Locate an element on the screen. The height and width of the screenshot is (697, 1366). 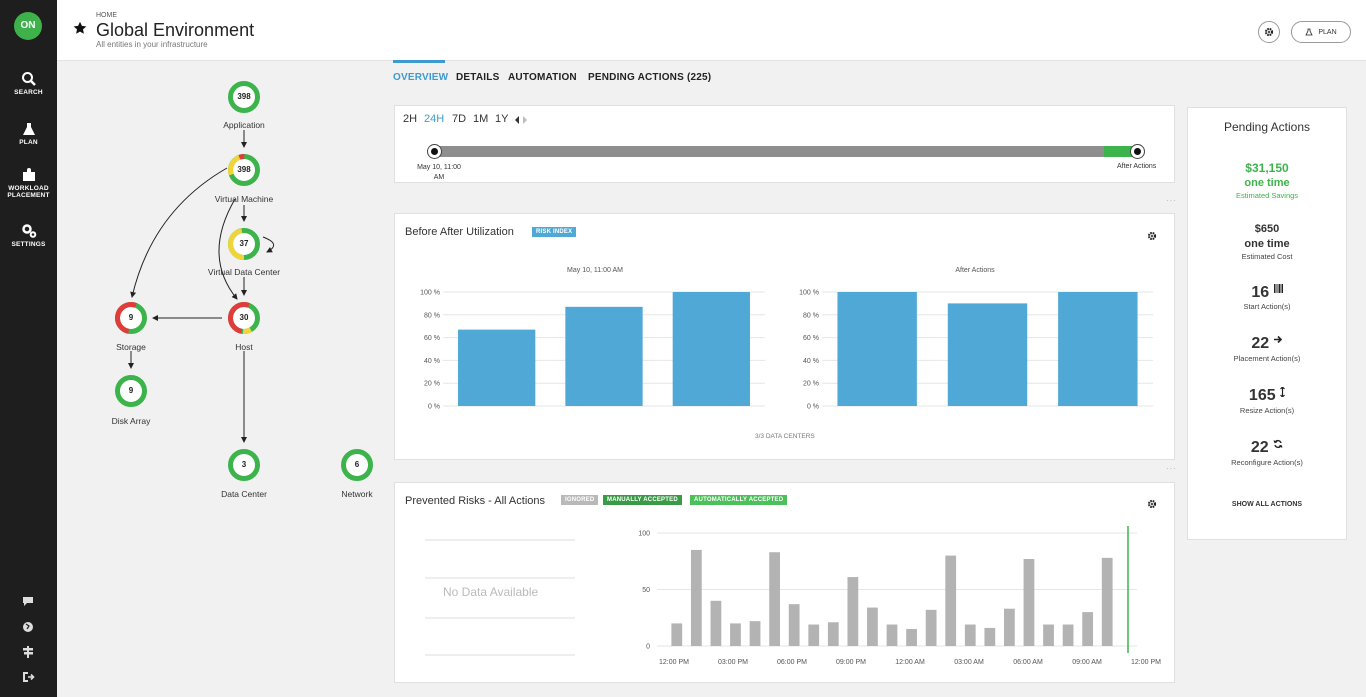
sidebar-item-search: SEARCH is located at coordinates (28, 83).